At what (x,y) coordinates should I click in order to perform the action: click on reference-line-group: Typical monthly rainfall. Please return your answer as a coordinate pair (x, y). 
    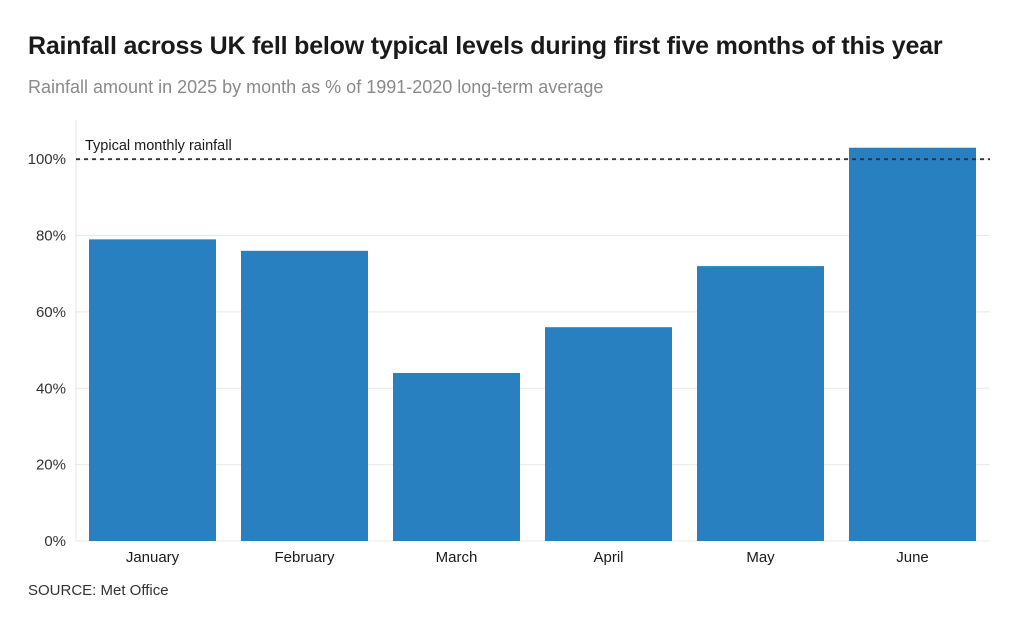
    Looking at the image, I should click on (533, 149).